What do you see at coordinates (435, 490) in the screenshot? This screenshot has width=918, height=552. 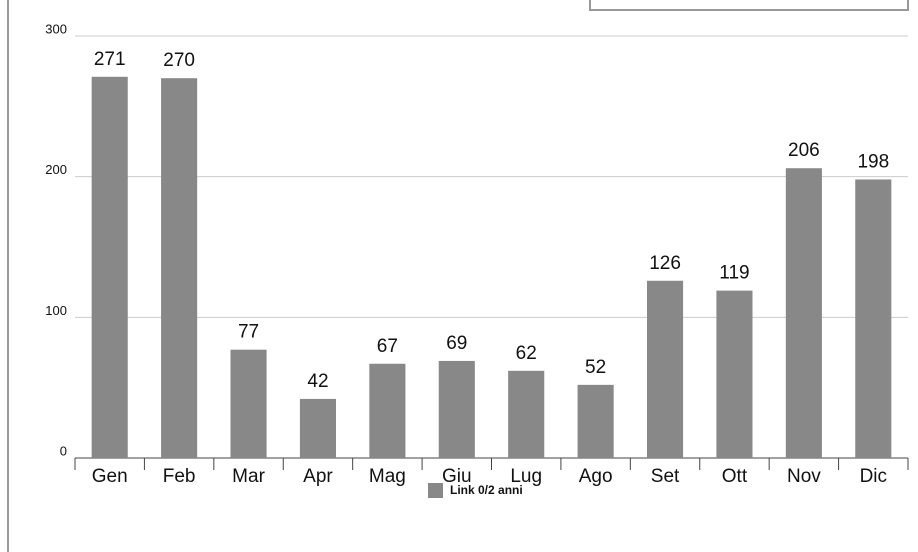 I see `legend-swatch` at bounding box center [435, 490].